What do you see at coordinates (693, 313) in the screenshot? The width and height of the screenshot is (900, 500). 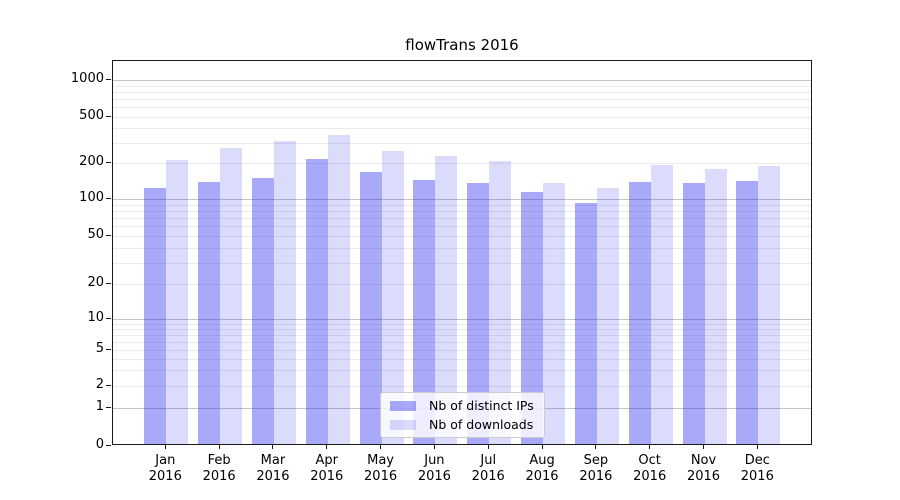 I see `bar-distinct-ips-nov` at bounding box center [693, 313].